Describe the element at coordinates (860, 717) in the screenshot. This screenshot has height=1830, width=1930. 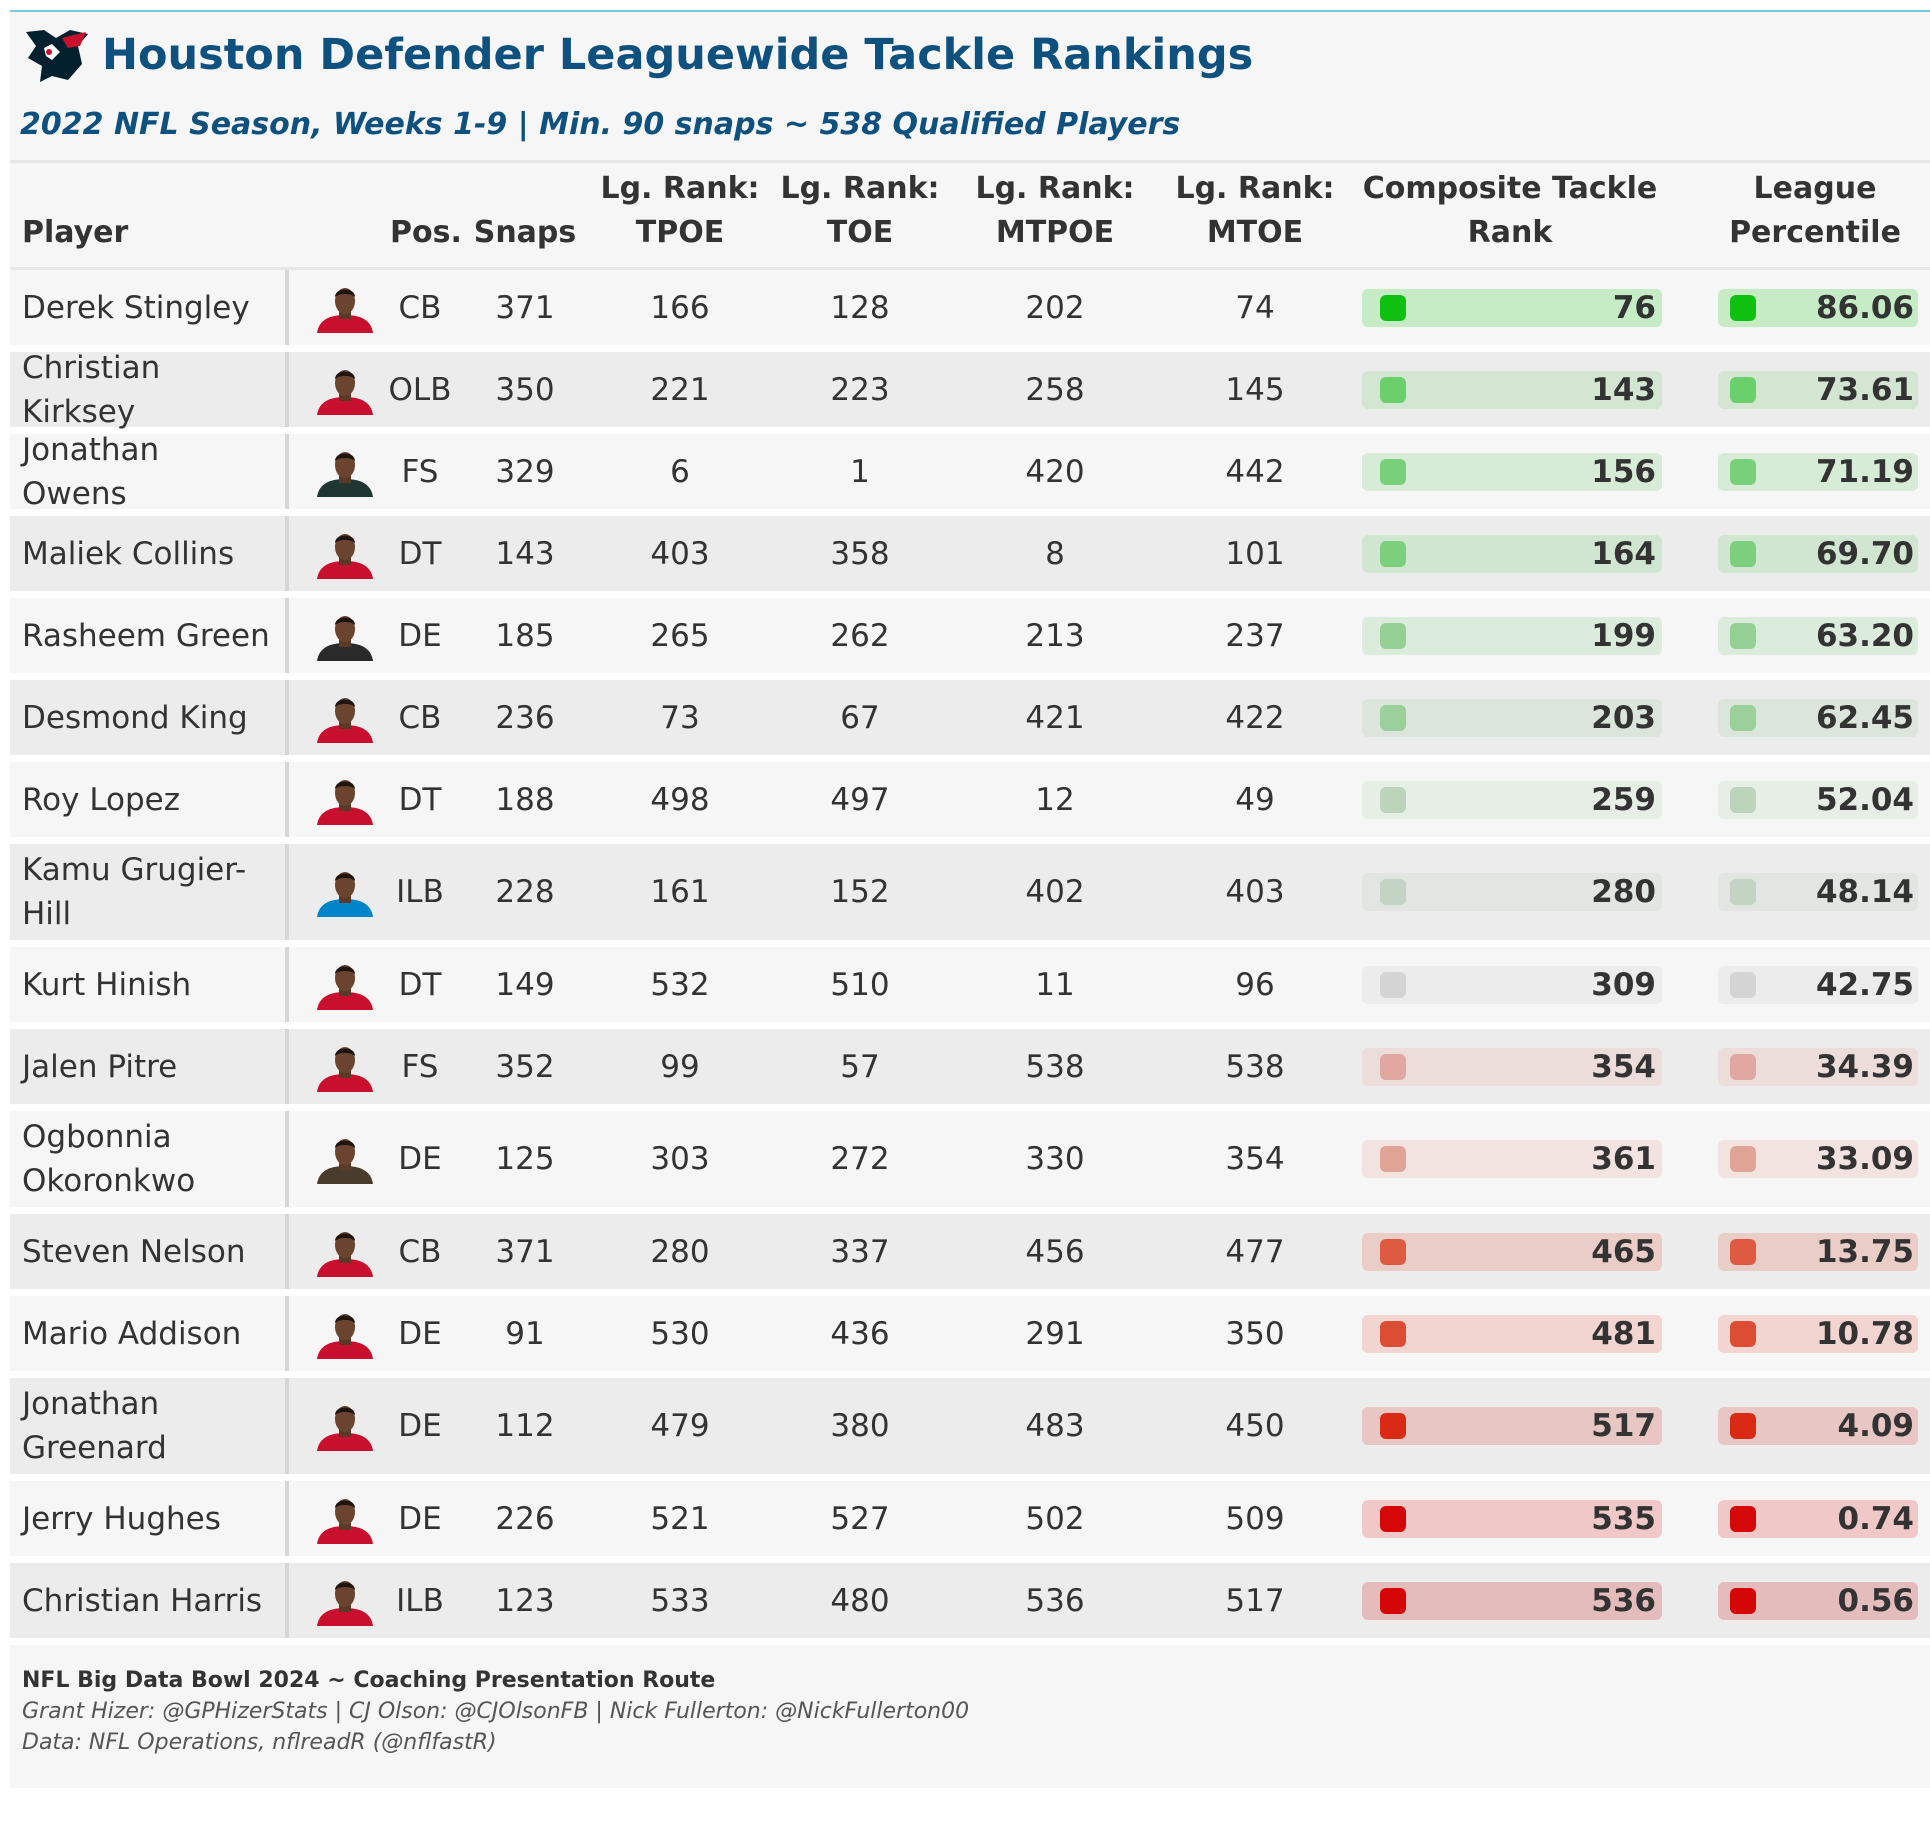
I see `cell-toe: 67` at that location.